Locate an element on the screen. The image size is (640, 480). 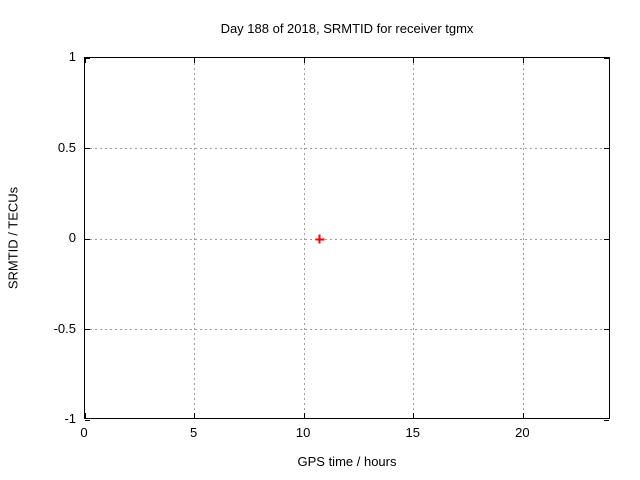
x-tick-label: 0 is located at coordinates (84, 432).